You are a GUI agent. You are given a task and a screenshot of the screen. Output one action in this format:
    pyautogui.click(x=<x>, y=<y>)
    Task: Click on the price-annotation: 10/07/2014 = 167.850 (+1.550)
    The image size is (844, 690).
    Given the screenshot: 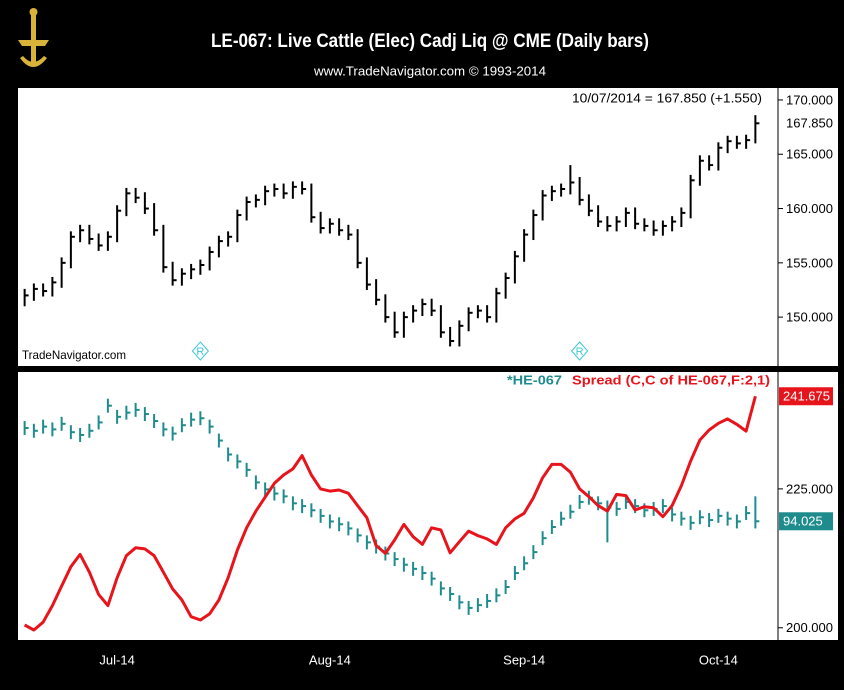 What is the action you would take?
    pyautogui.click(x=667, y=97)
    